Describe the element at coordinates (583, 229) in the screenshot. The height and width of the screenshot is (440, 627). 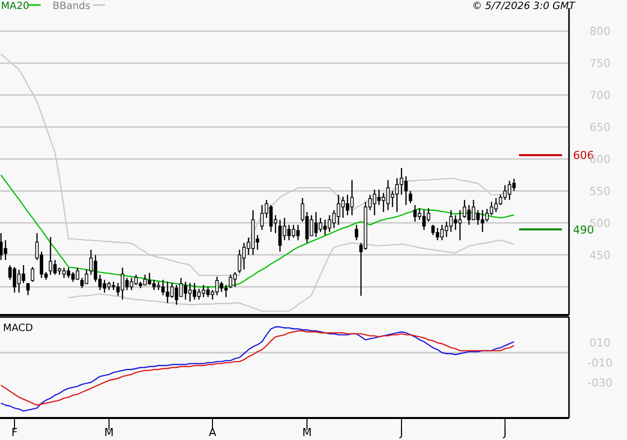
I see `ref-line-label: 490` at that location.